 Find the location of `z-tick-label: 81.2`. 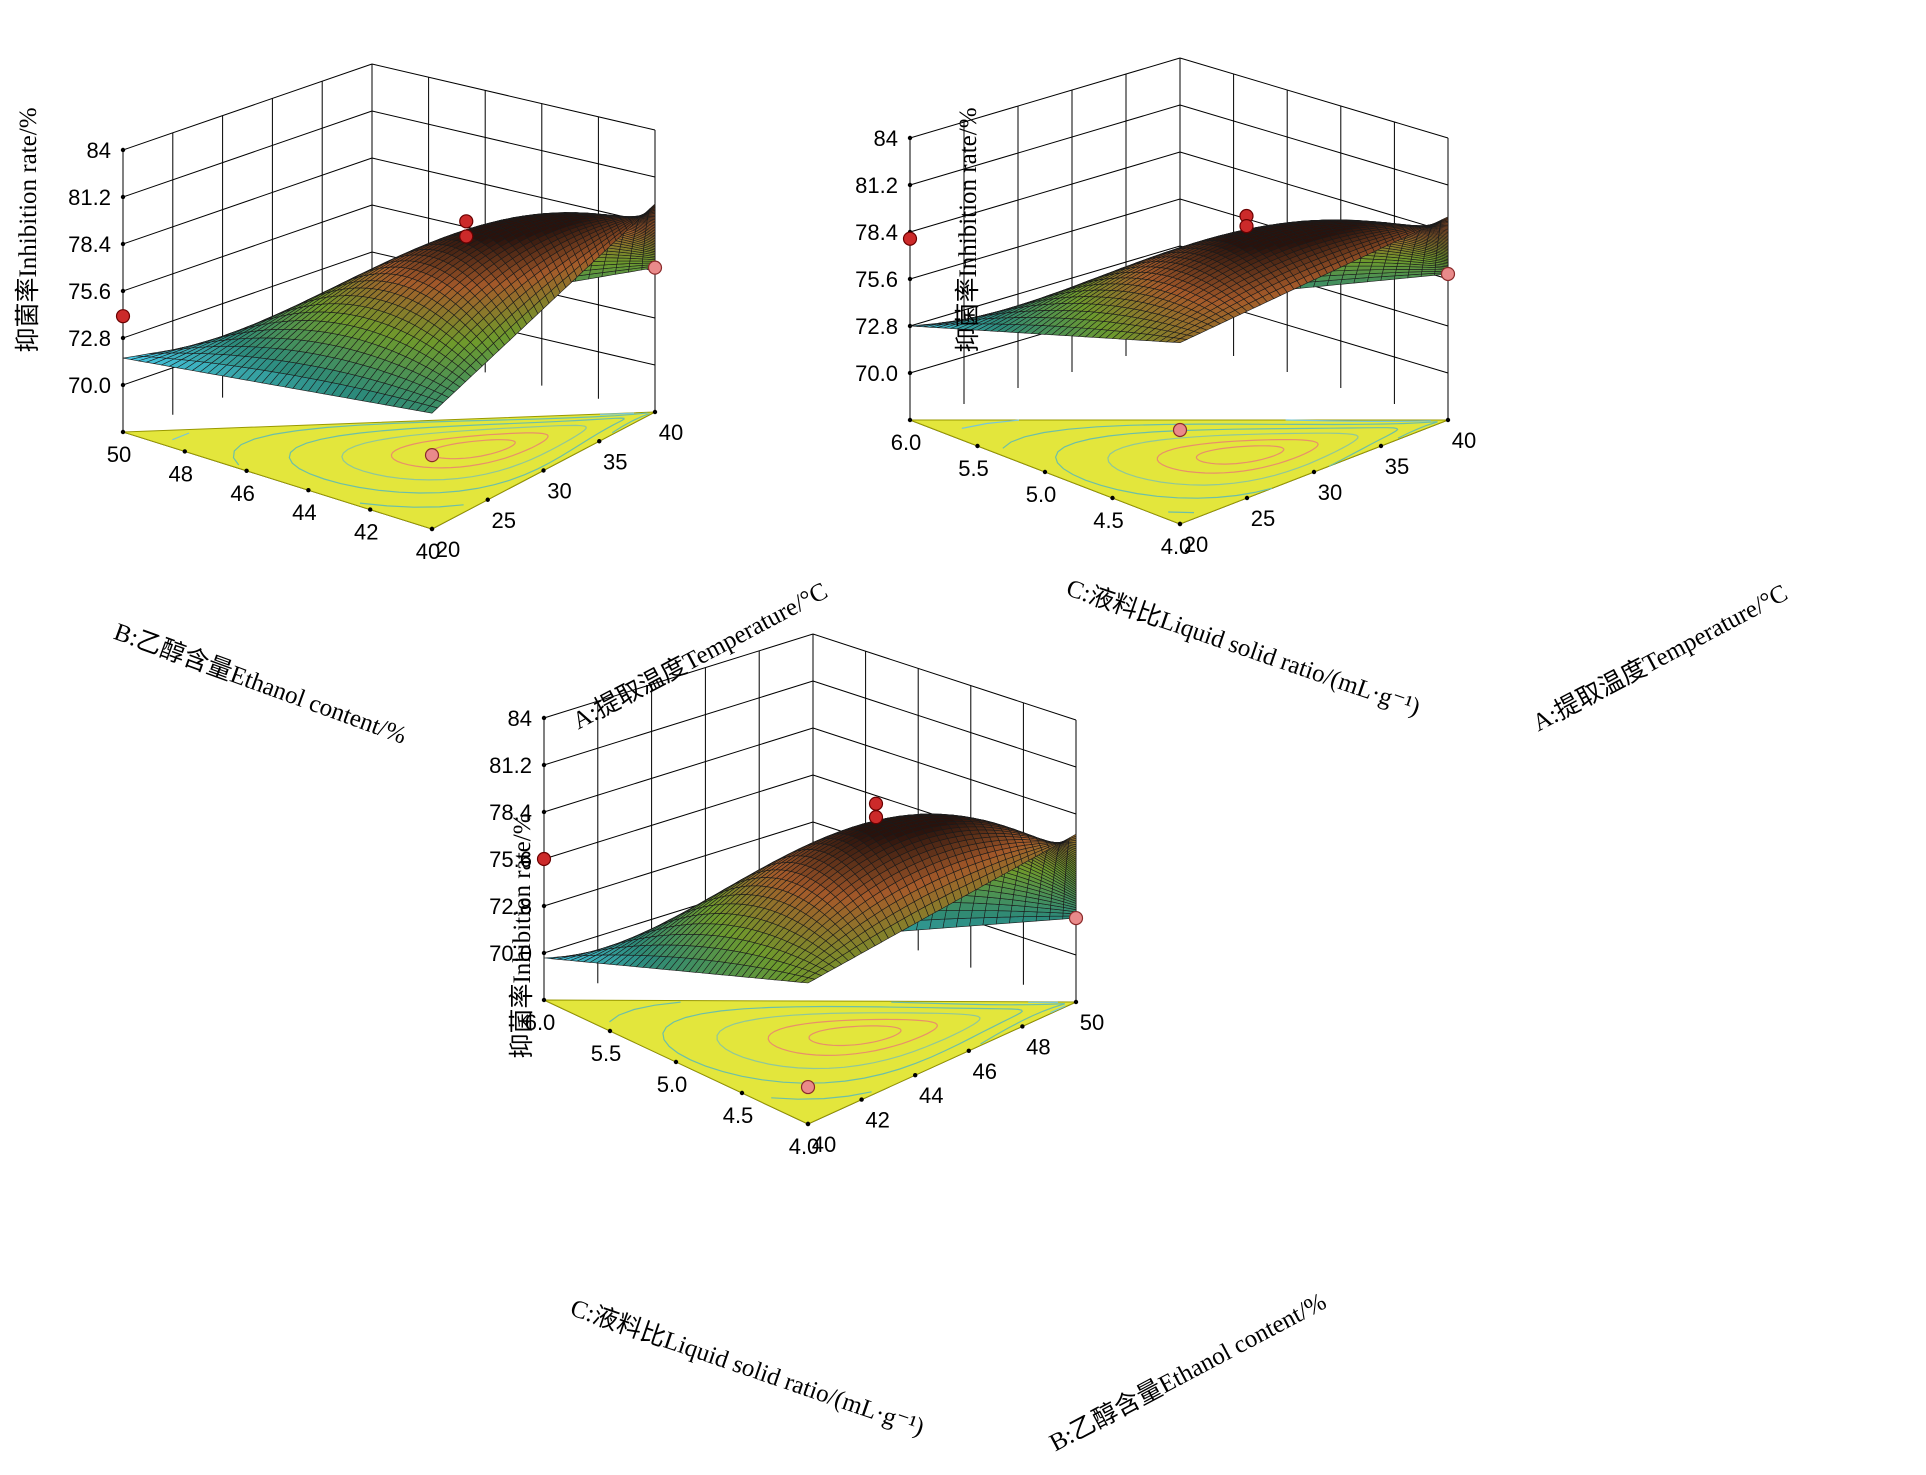

z-tick-label: 81.2 is located at coordinates (89, 197).